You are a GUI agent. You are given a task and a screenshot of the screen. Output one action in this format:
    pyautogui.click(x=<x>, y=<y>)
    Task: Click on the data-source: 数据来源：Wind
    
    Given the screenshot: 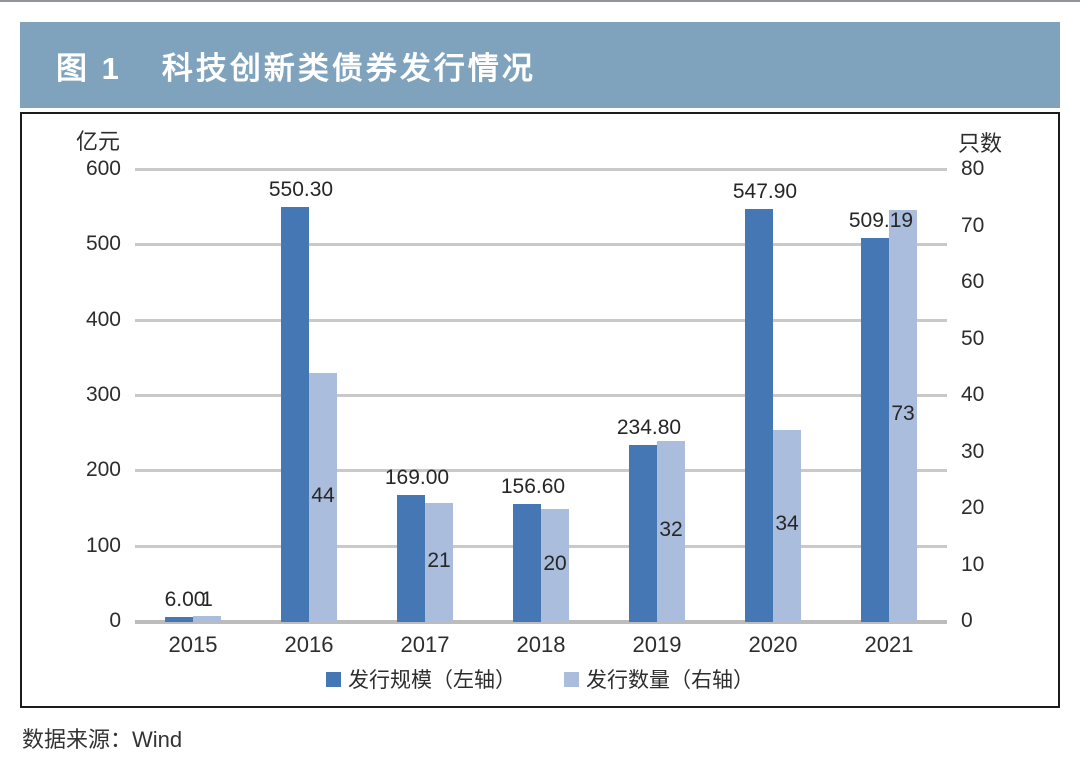 What is the action you would take?
    pyautogui.click(x=102, y=739)
    